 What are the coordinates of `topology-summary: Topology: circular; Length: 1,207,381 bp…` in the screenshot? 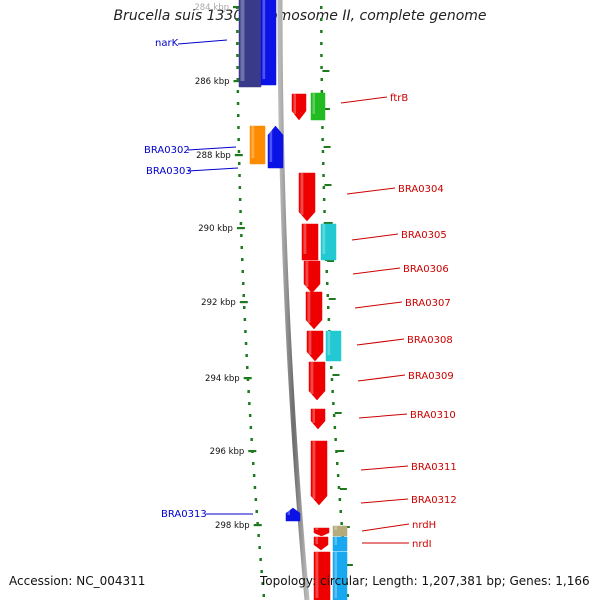 It's located at (425, 581).